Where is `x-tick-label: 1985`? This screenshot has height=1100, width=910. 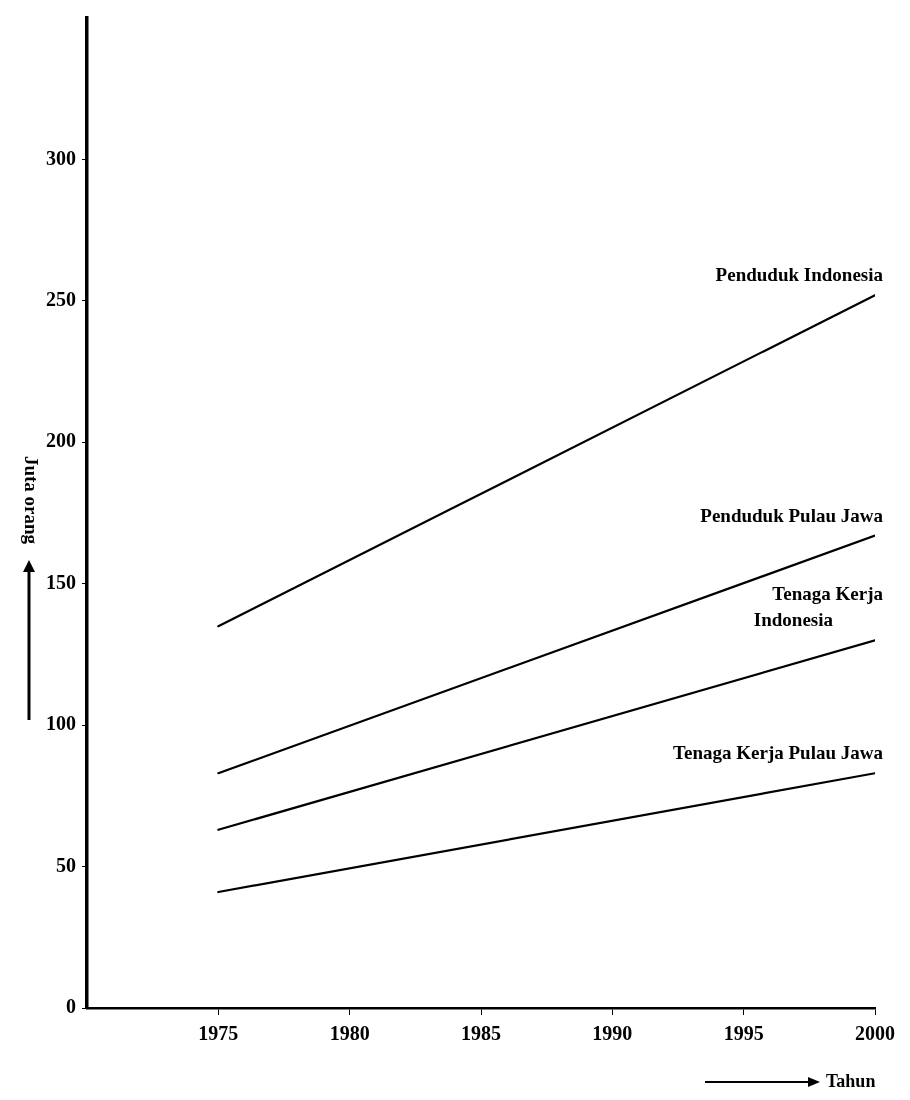 x-tick-label: 1985 is located at coordinates (481, 1033).